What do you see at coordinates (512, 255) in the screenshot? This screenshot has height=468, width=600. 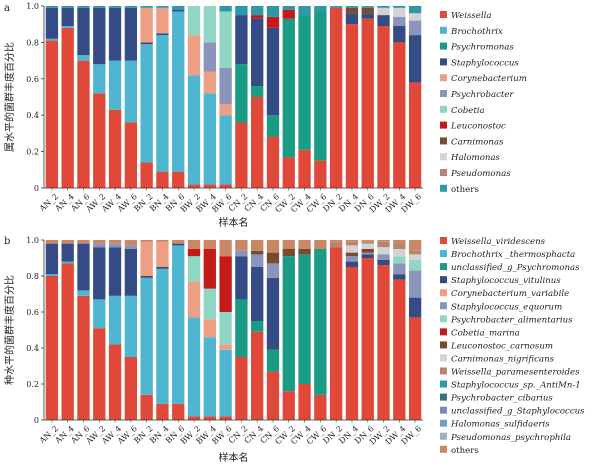 I see `legend-entry: Brochothrix _thermosphacta` at bounding box center [512, 255].